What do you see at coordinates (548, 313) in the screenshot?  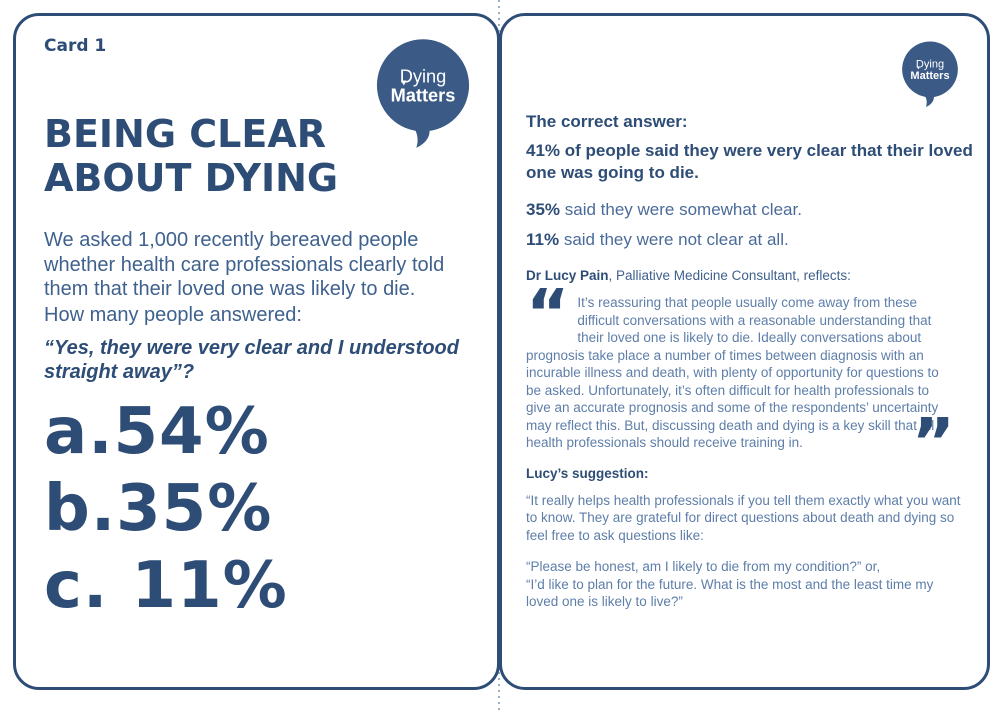 I see `open-quote-icon: “` at bounding box center [548, 313].